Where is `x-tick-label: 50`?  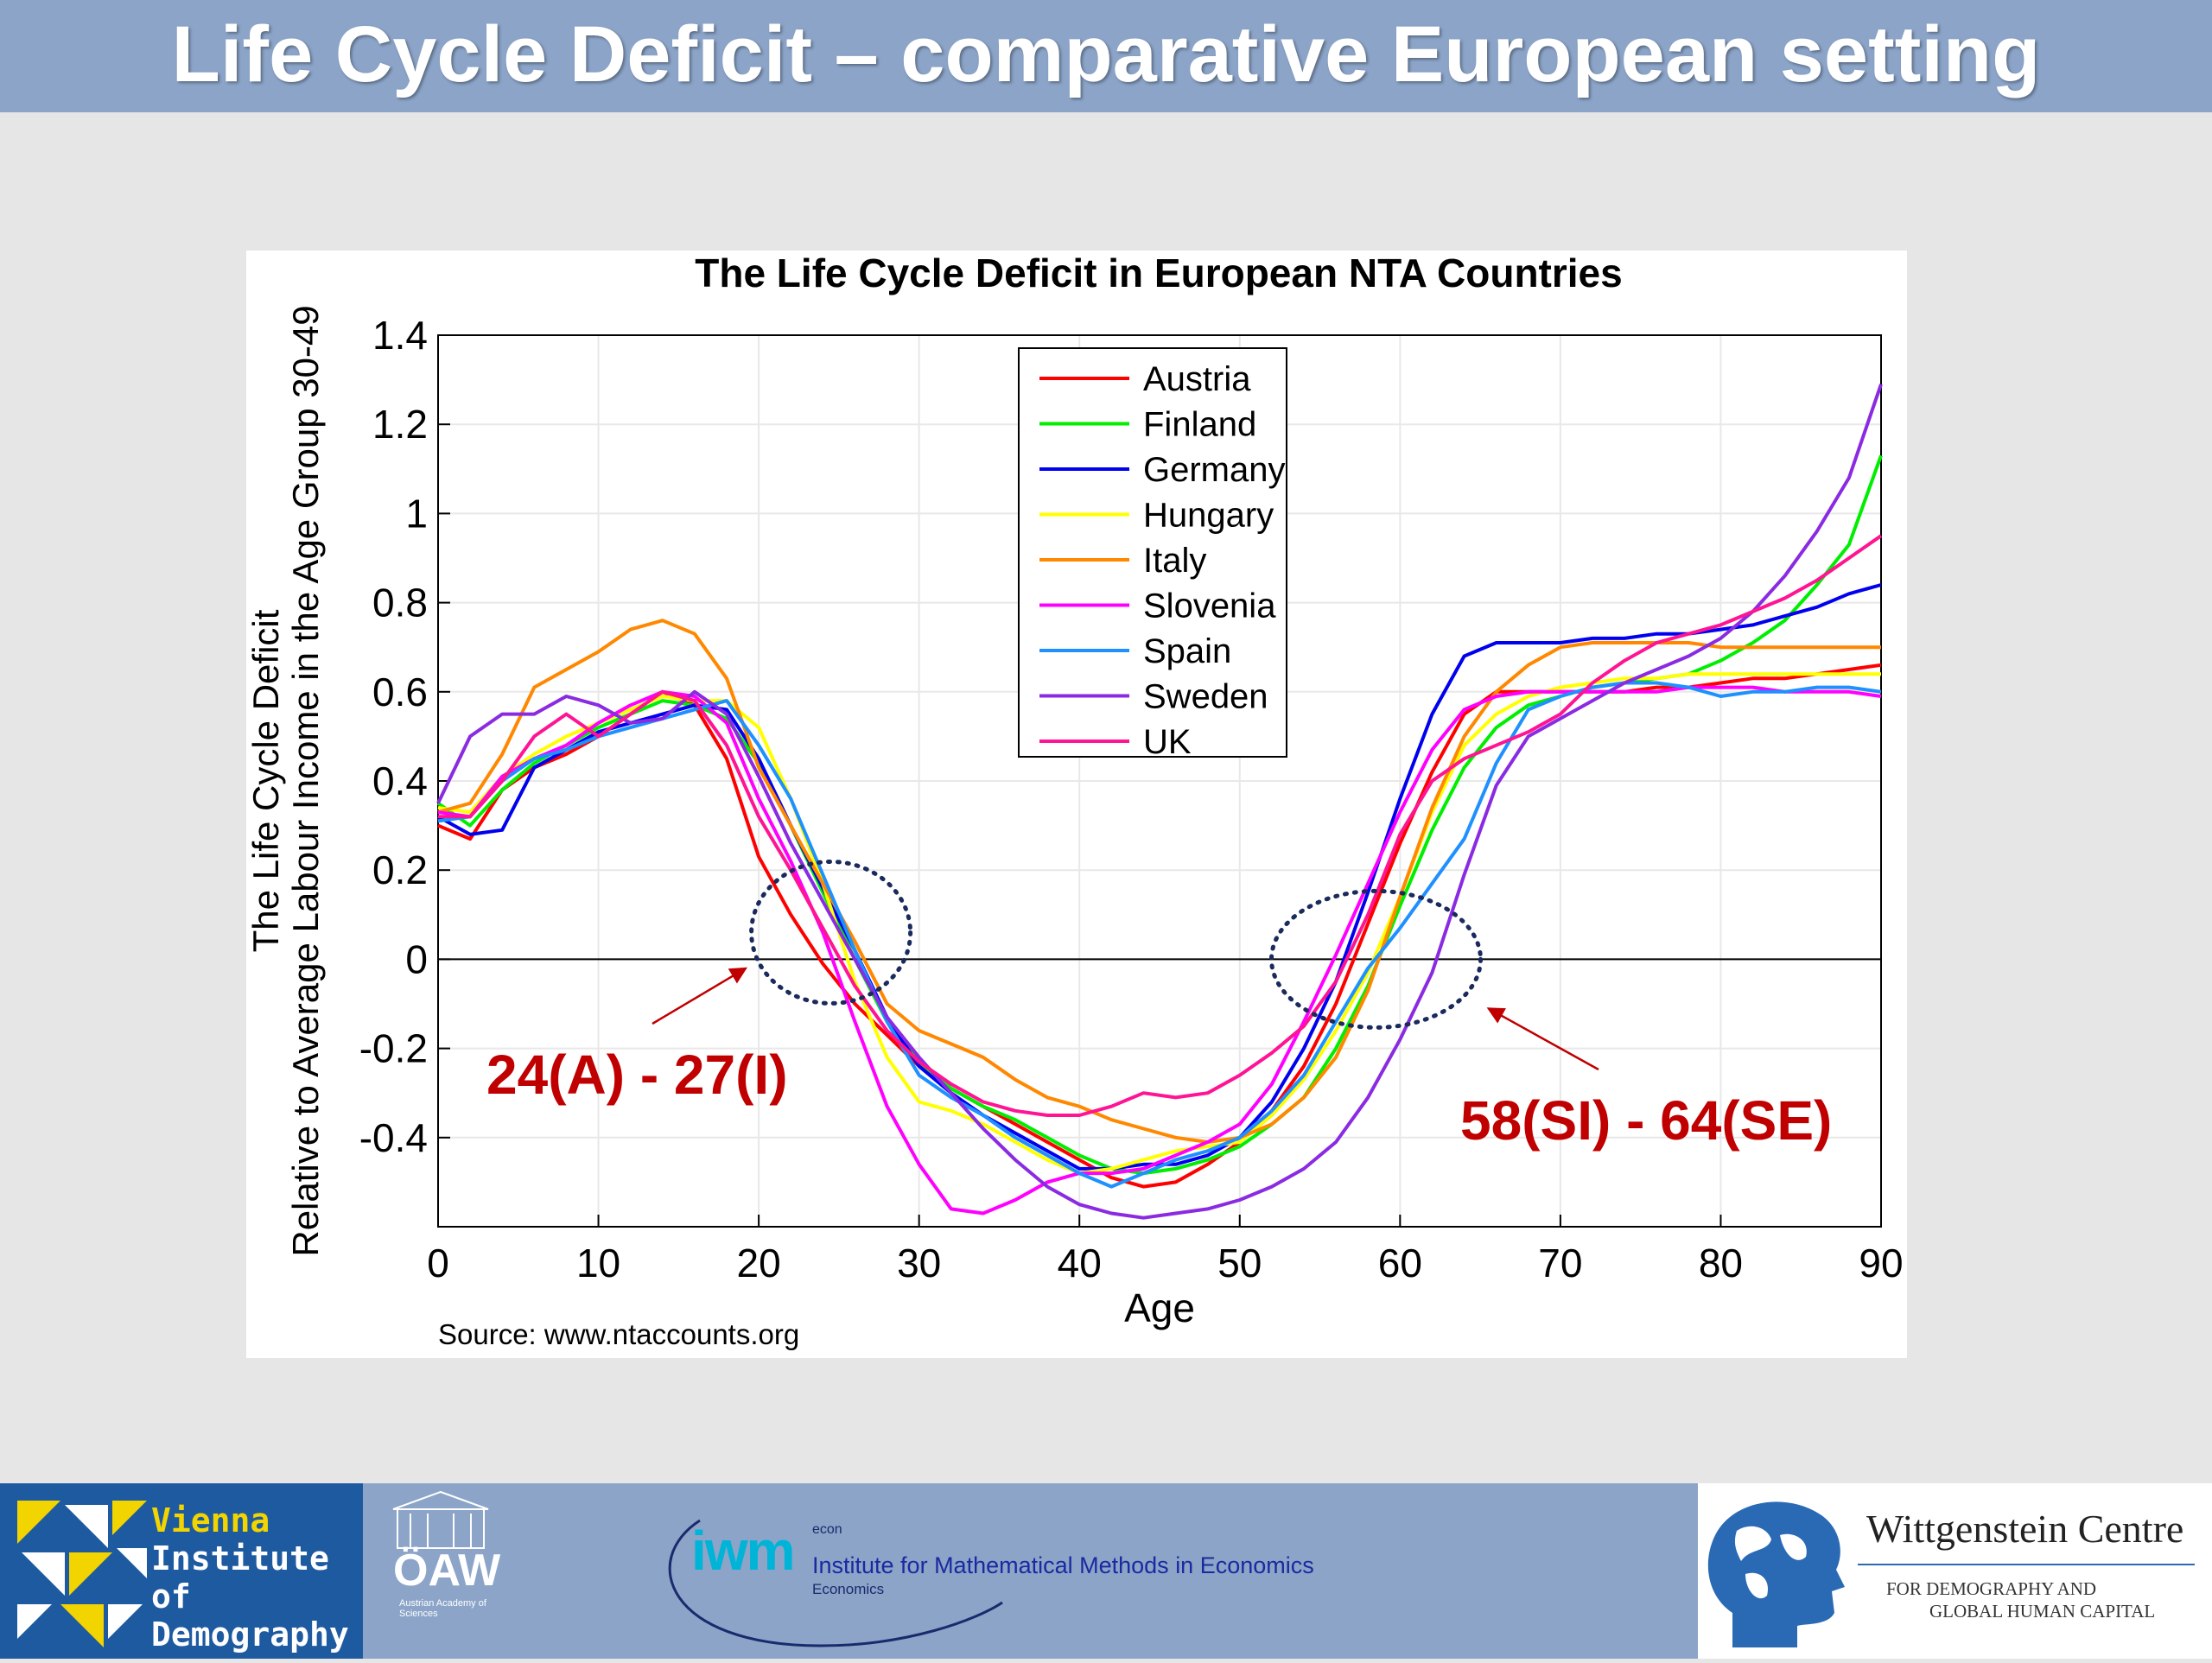
x-tick-label: 50 is located at coordinates (1239, 1263).